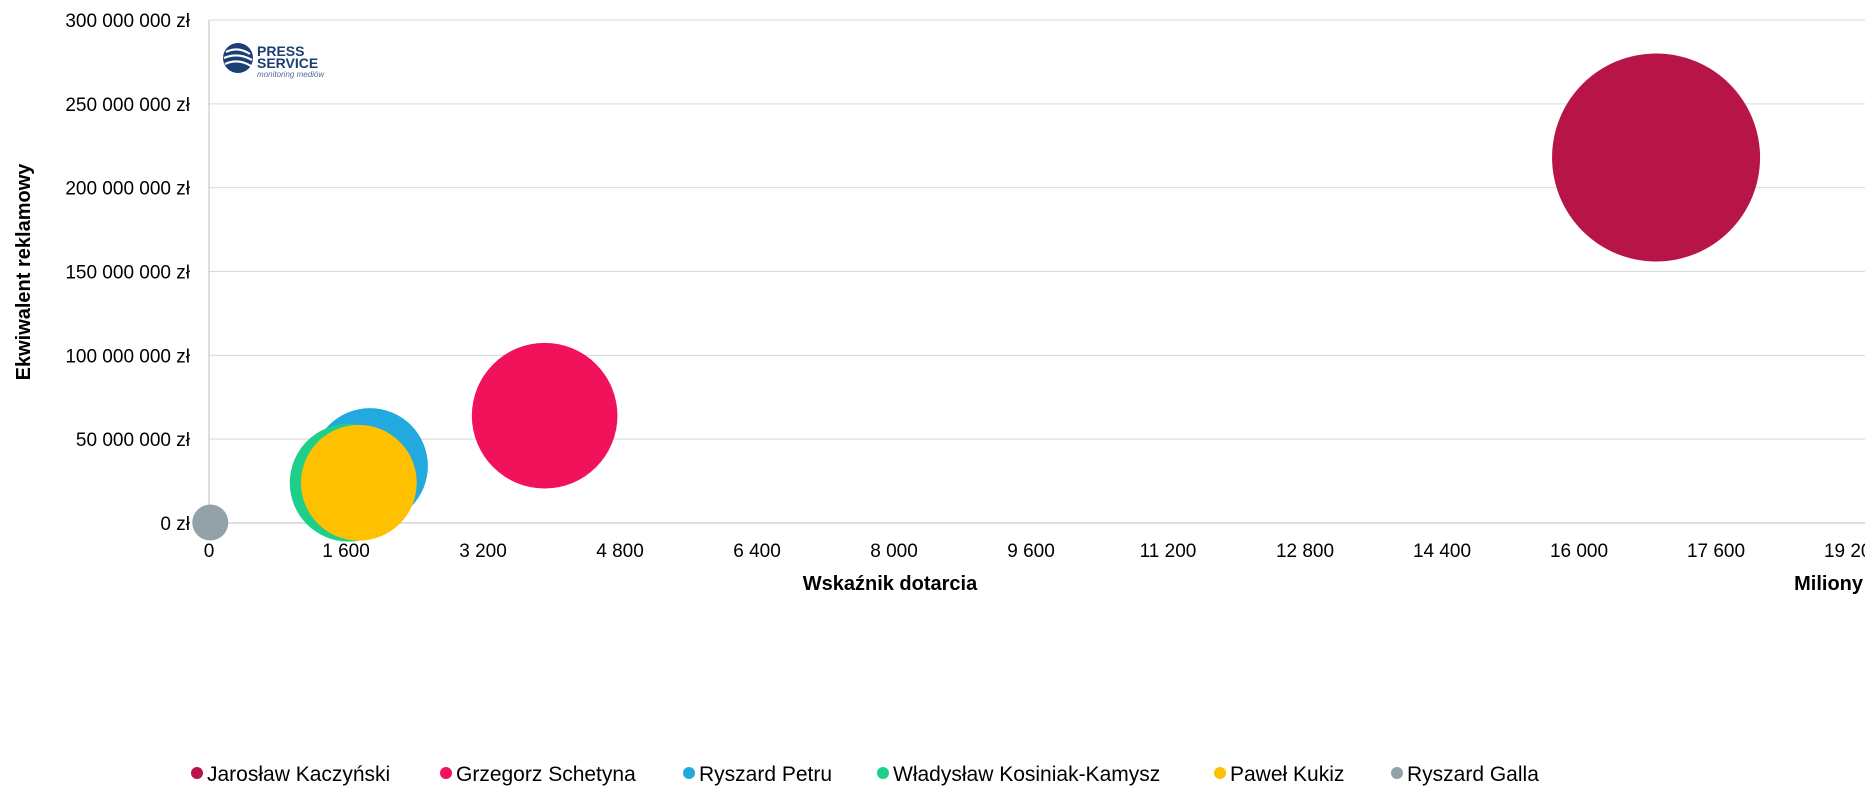 The image size is (1865, 796). Describe the element at coordinates (1579, 551) in the screenshot. I see `x-tick-label: 16 000` at that location.